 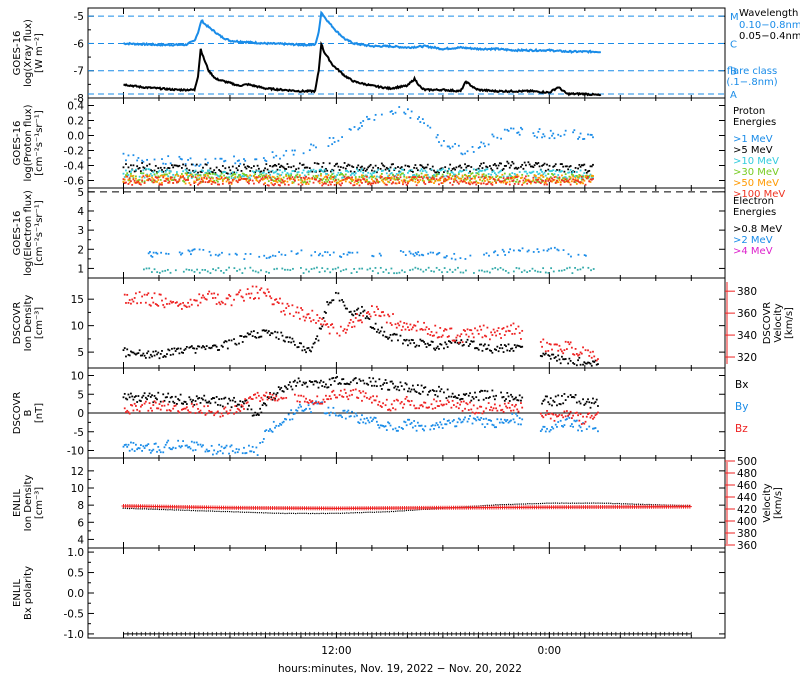 I want to click on legend-item: 0.10−0.8nm, so click(x=769, y=25).